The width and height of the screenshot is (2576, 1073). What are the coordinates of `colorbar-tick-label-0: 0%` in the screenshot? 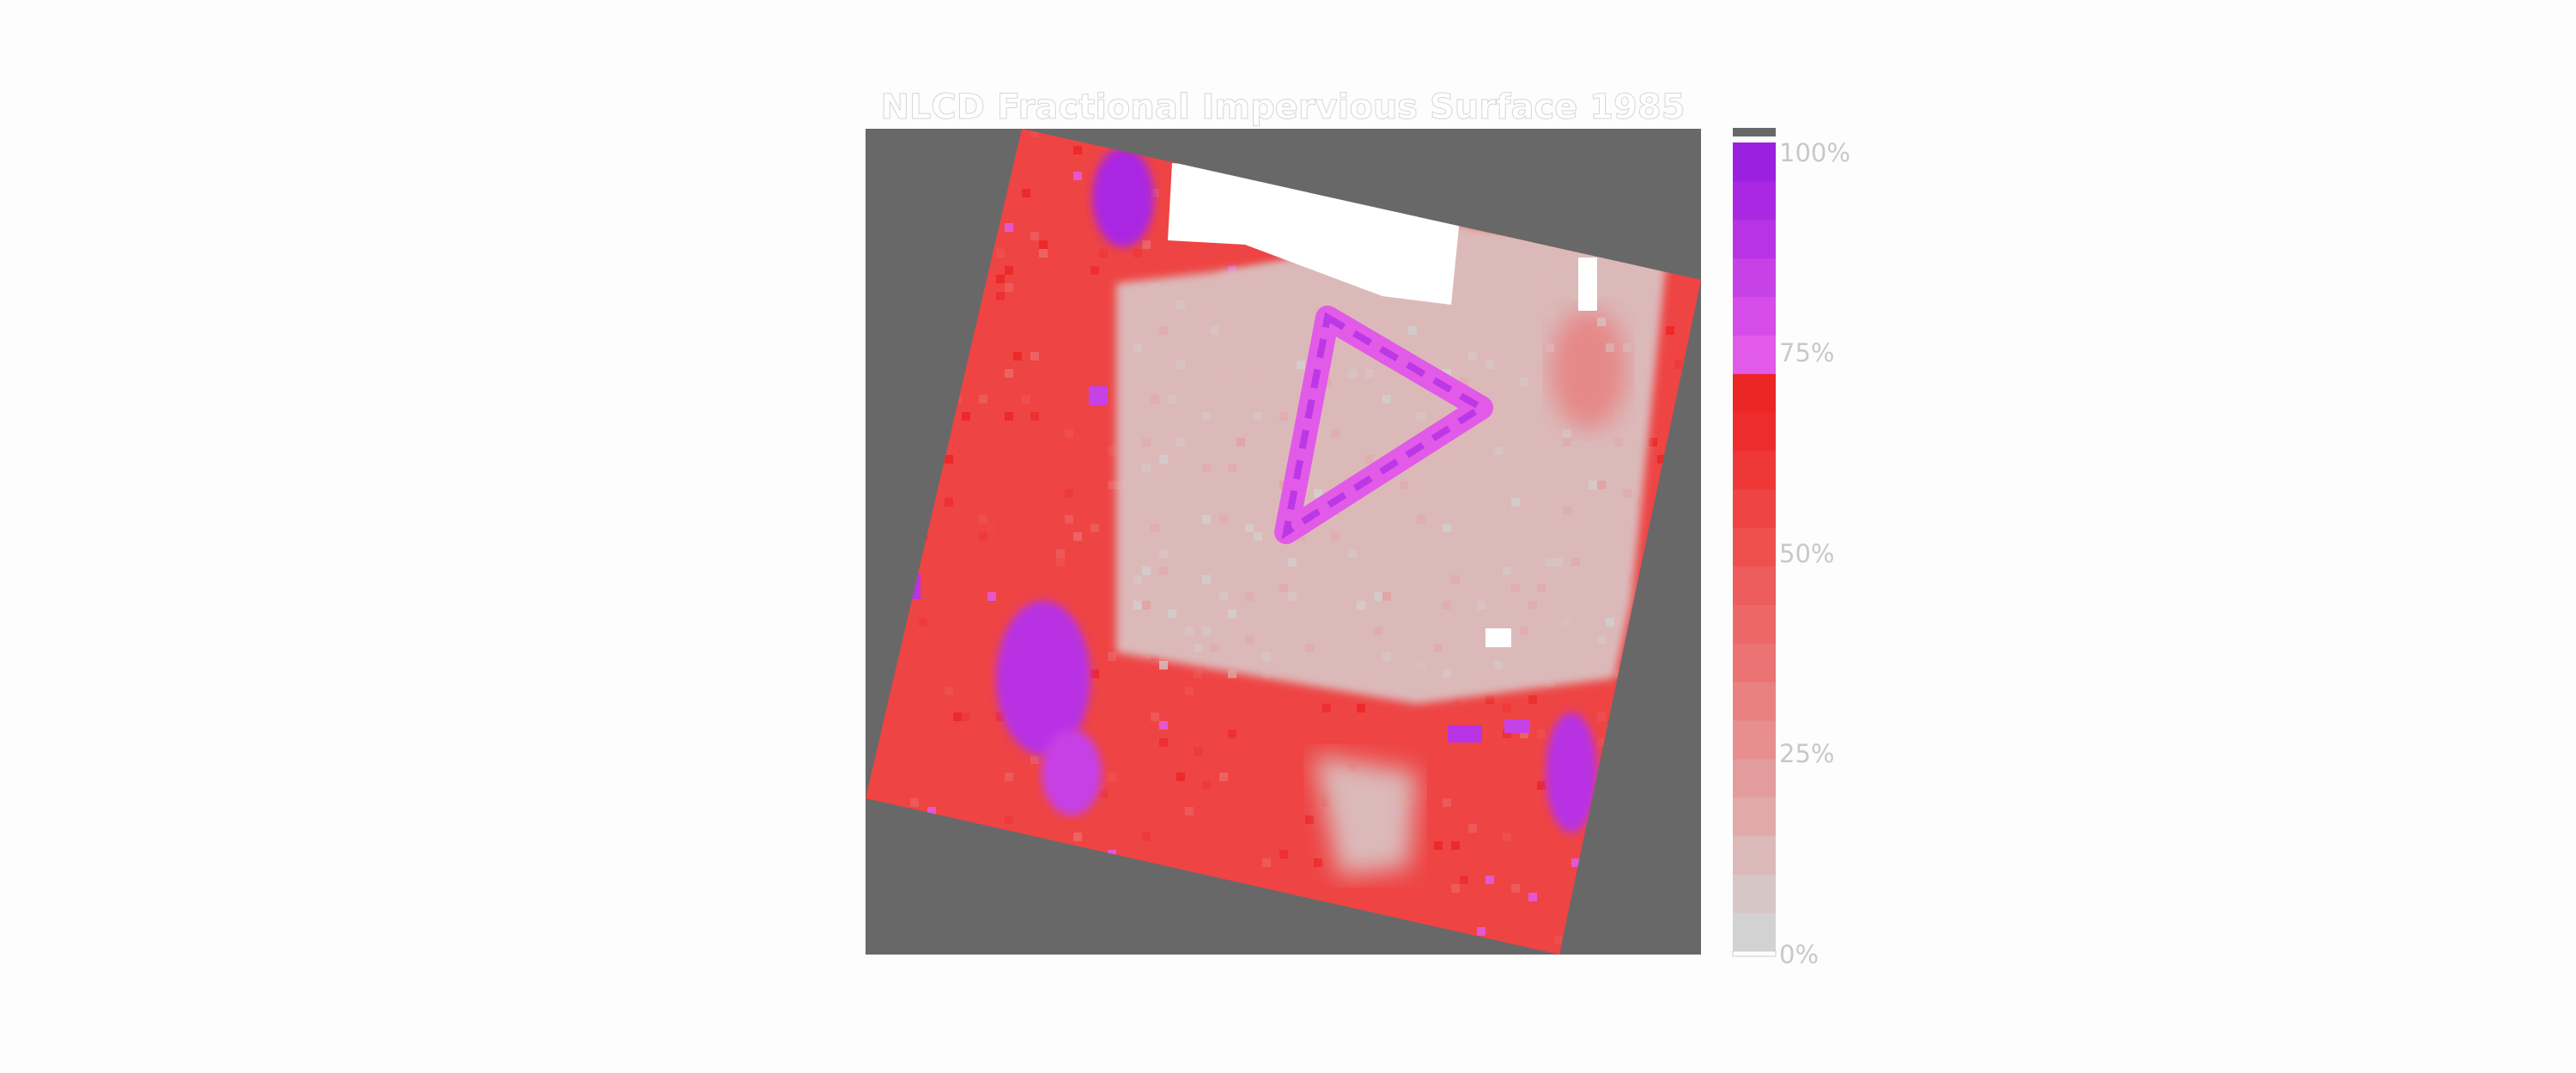 It's located at (1799, 954).